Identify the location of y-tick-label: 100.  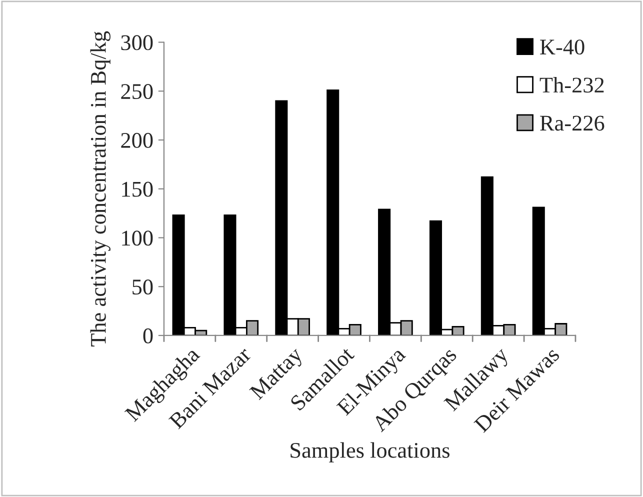
(137, 238).